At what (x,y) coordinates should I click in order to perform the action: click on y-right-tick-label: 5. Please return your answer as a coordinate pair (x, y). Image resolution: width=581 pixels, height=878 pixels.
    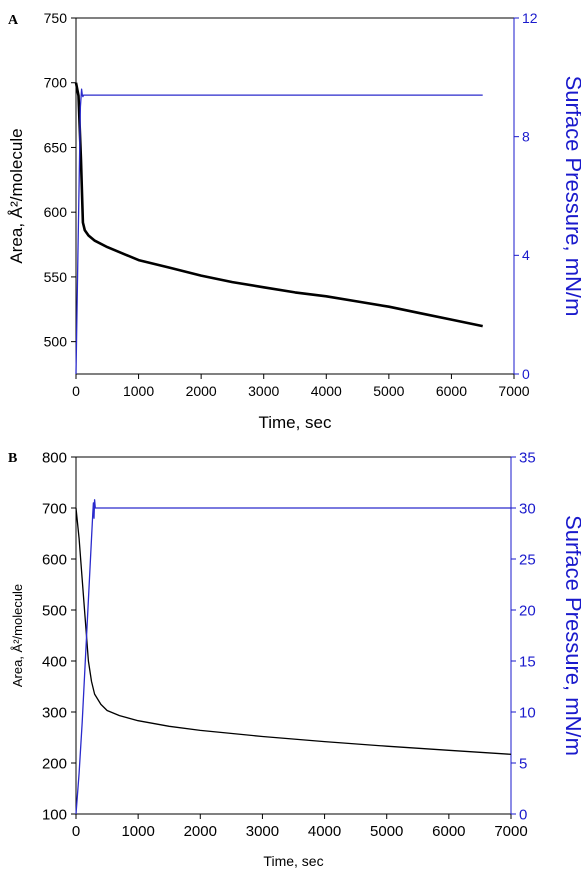
    Looking at the image, I should click on (523, 763).